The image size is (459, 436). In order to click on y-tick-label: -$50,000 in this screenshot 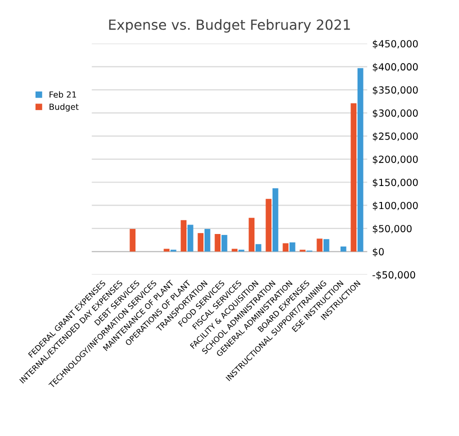, I will do `click(394, 275)`.